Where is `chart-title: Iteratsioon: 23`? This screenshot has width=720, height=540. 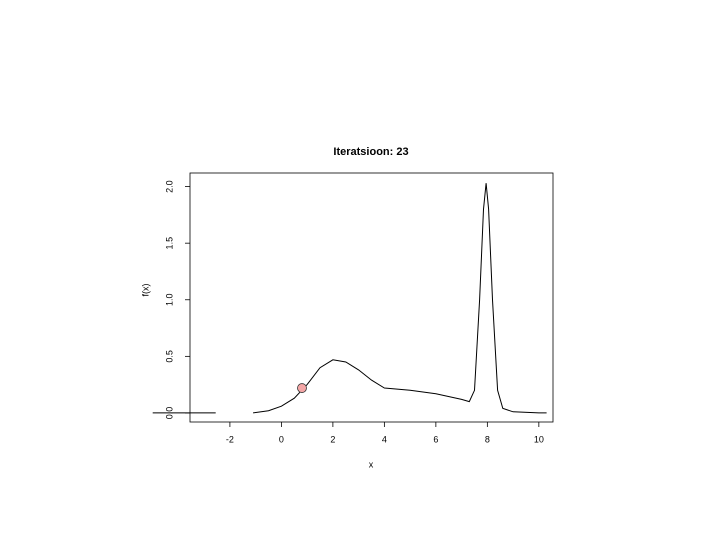
chart-title: Iteratsioon: 23 is located at coordinates (370, 152).